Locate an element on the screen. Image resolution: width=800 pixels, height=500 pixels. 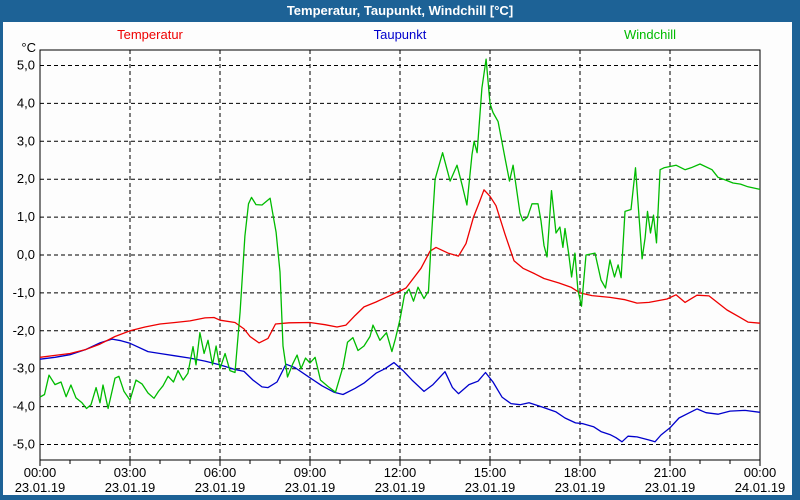
y-tick-label: 5,0 is located at coordinates (26, 65).